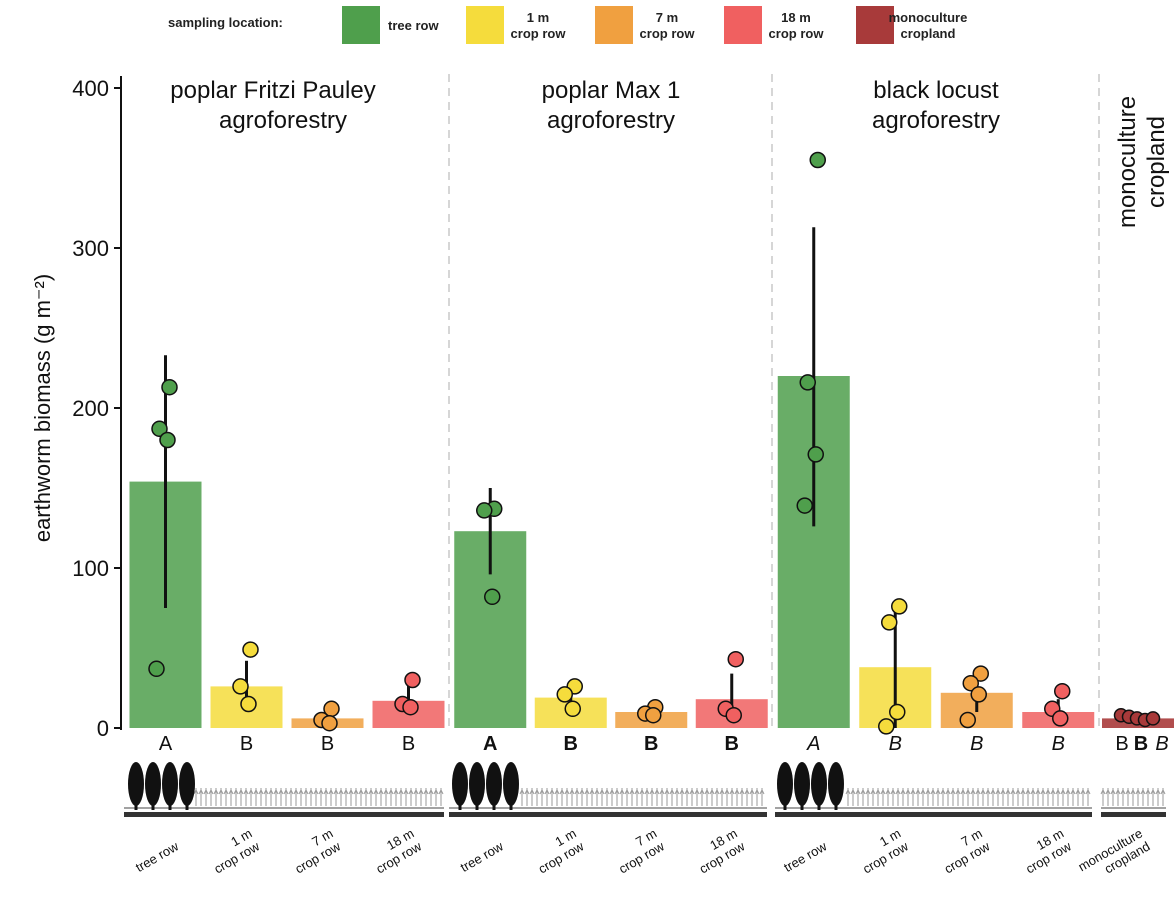 Image resolution: width=1174 pixels, height=908 pixels. I want to click on field-layout-icons, so click(645, 789).